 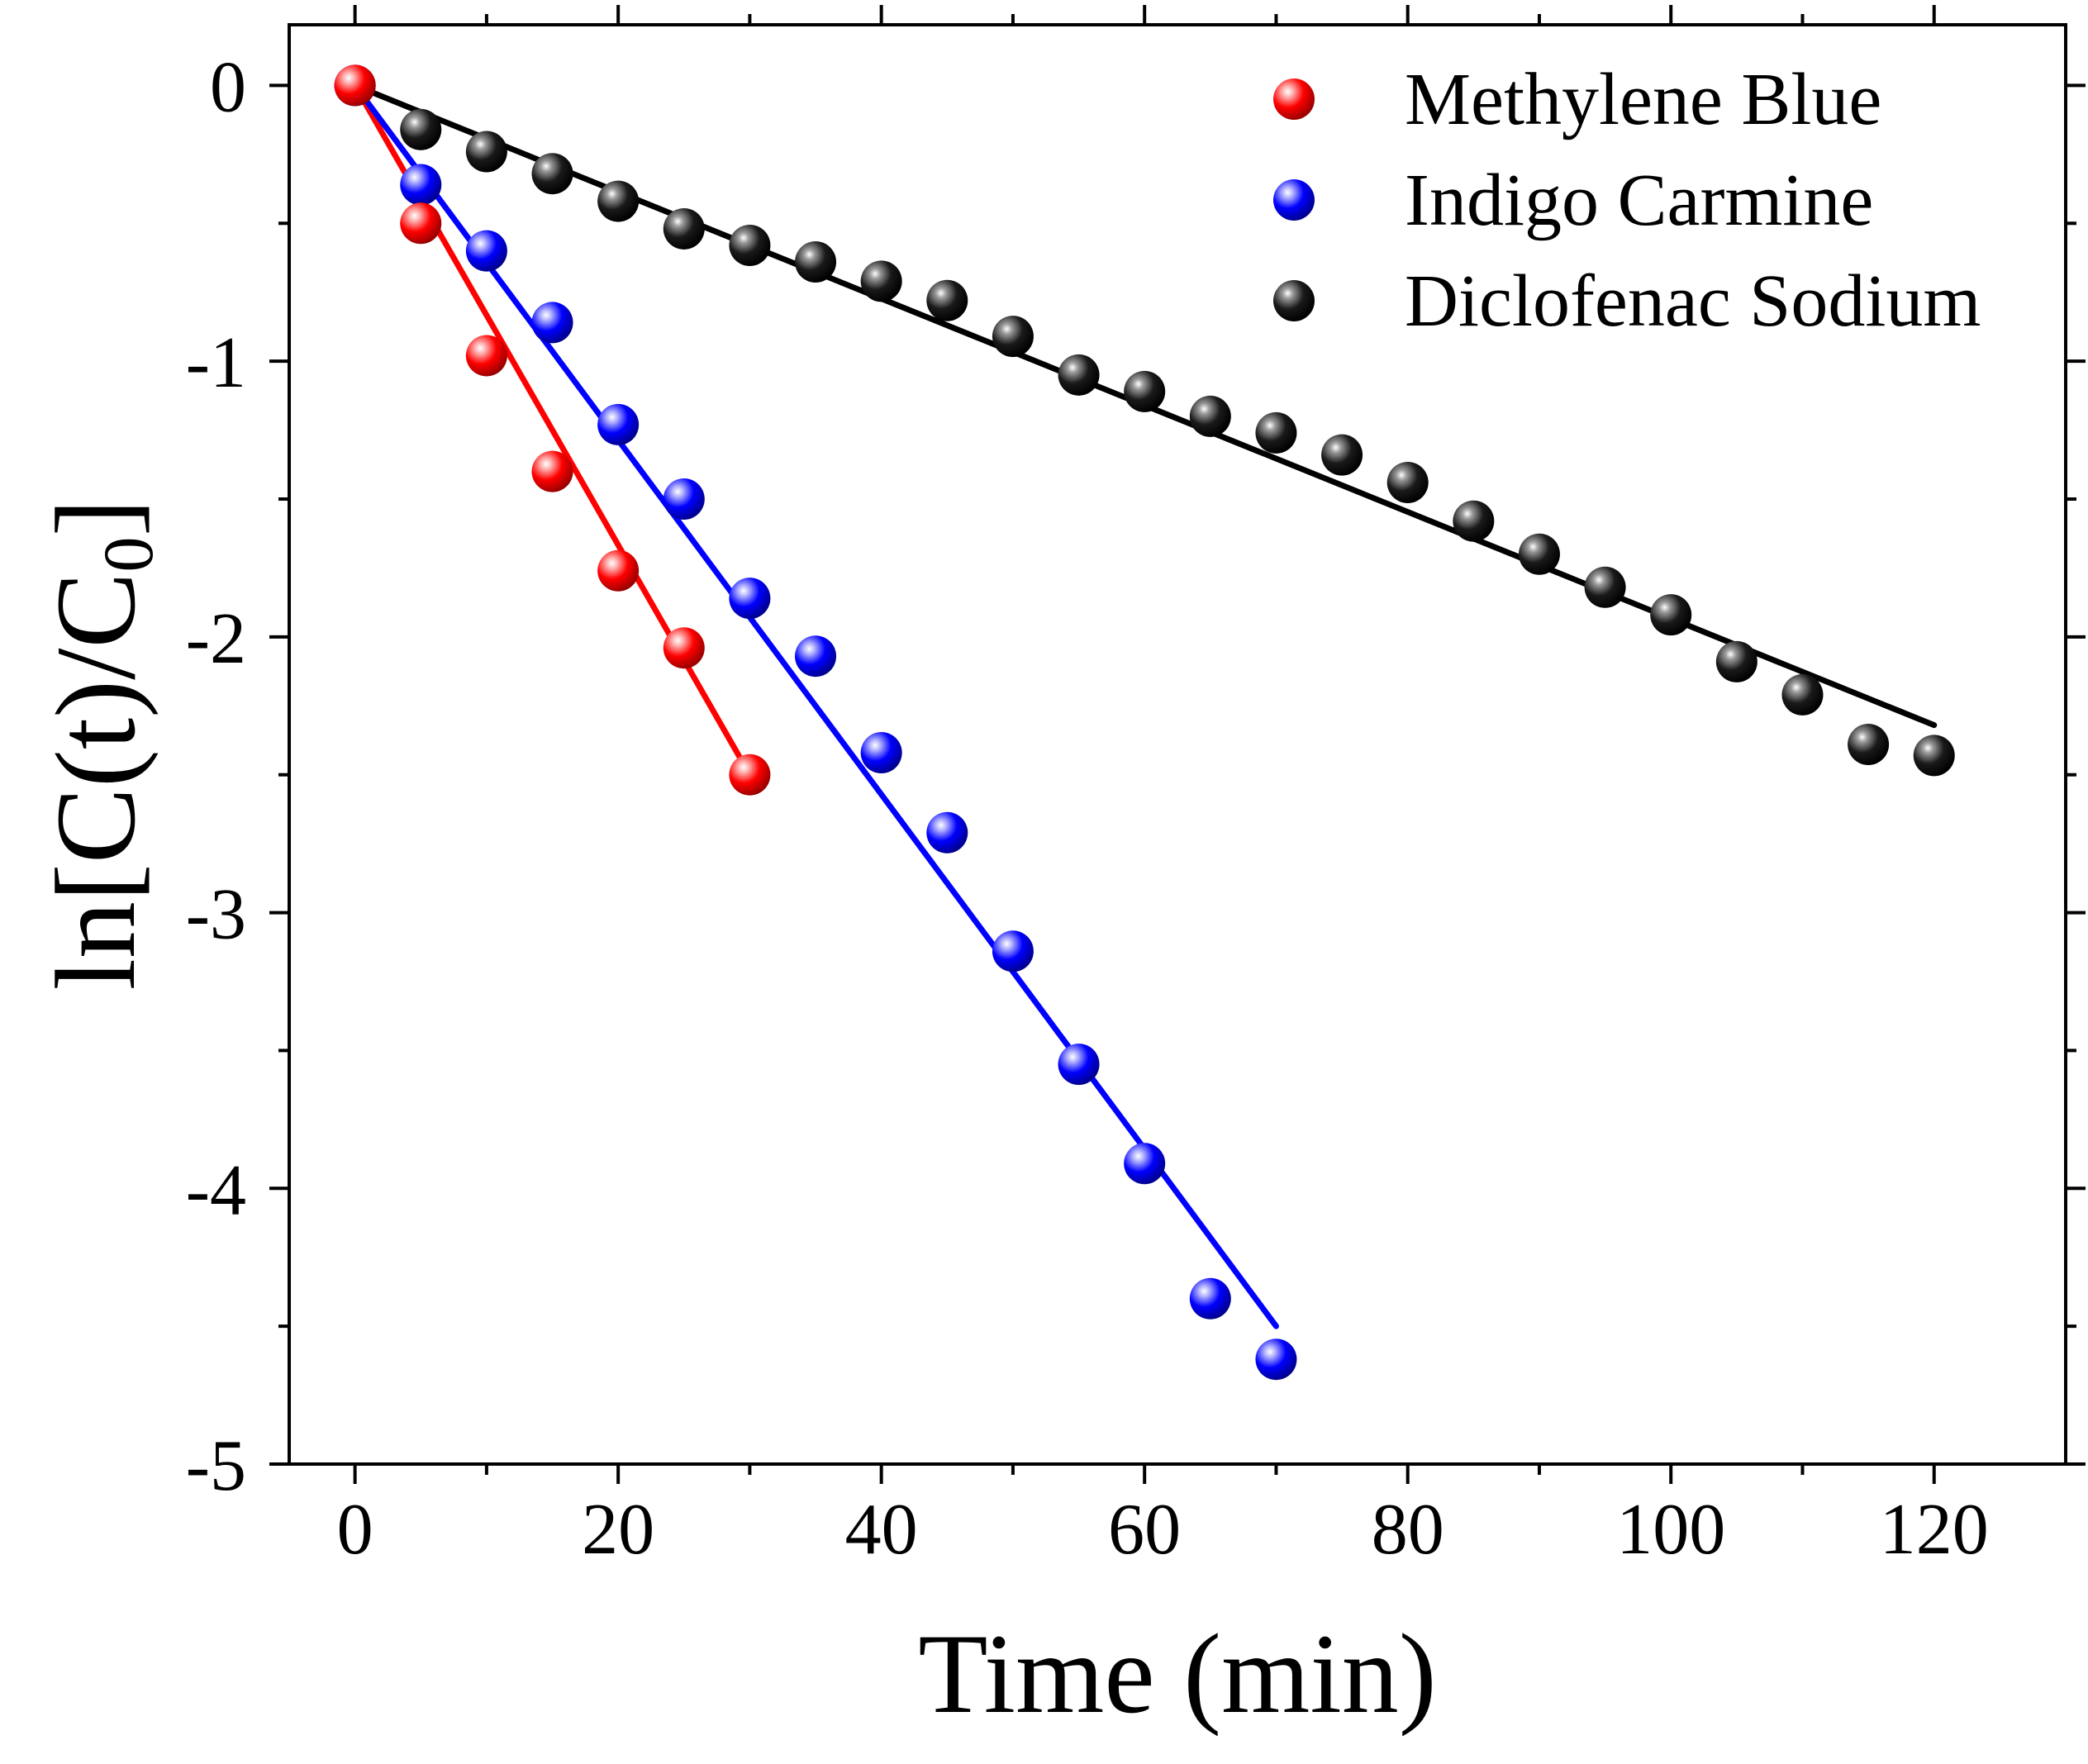 I want to click on legend-marker-indigo-carmine, so click(x=1294, y=200).